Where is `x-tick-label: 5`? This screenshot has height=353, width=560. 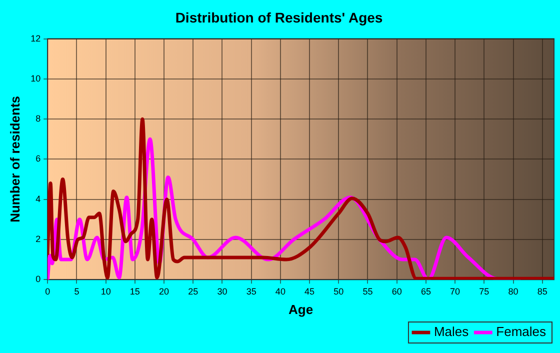 x-tick-label: 5 is located at coordinates (77, 291).